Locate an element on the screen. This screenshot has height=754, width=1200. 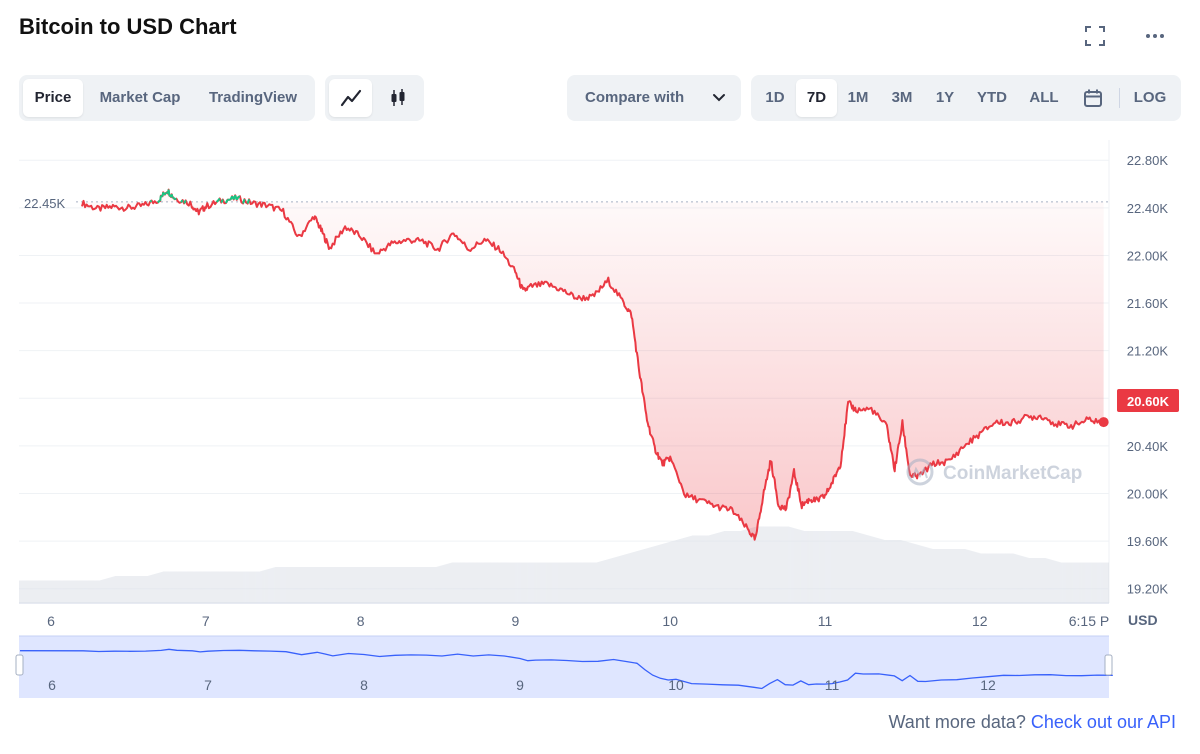
tab-market-cap: Market Cap is located at coordinates (140, 97).